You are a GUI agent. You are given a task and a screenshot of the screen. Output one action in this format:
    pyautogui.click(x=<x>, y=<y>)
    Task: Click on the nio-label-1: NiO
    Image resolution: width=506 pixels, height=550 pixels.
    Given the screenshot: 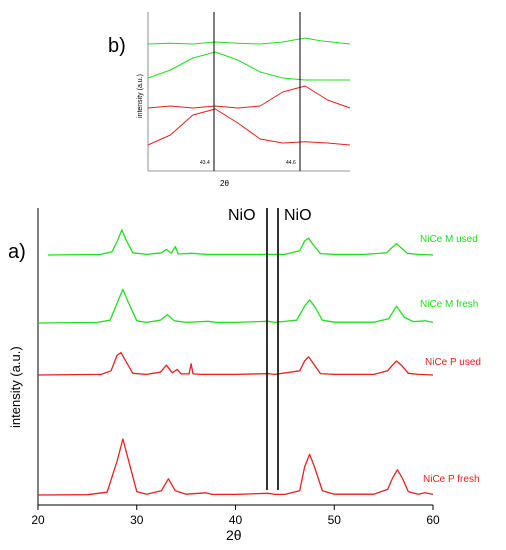 What is the action you would take?
    pyautogui.click(x=242, y=215)
    